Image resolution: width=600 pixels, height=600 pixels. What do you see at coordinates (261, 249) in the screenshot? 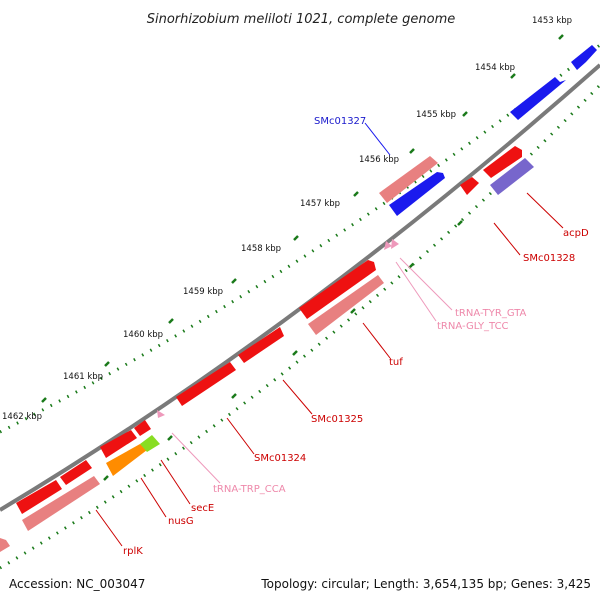
I see `tick-label: 1458 kbp` at bounding box center [261, 249].